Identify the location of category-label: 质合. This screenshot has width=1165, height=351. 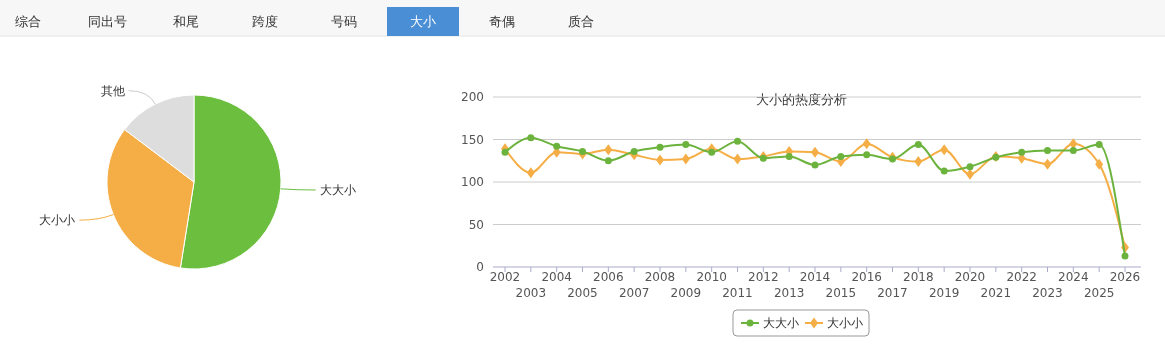
(581, 21).